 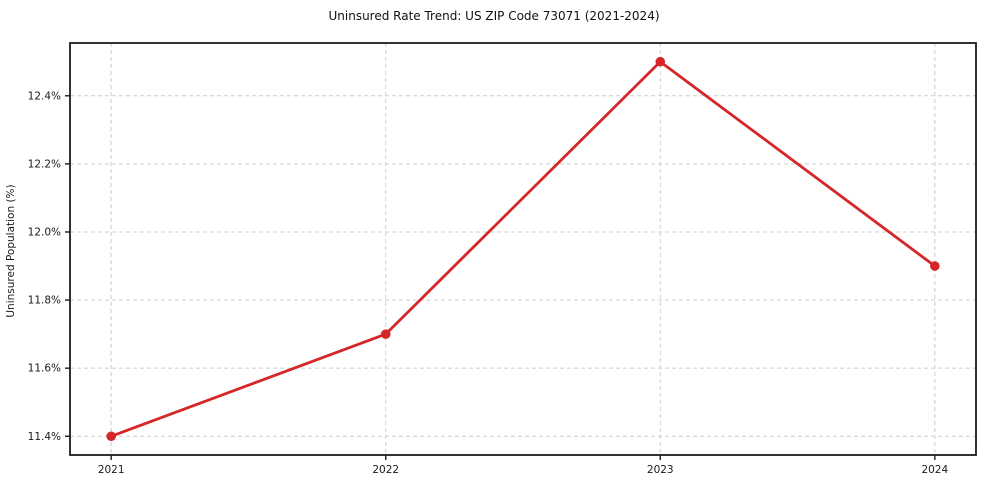 I want to click on x-tick-label: 2022, so click(x=385, y=470).